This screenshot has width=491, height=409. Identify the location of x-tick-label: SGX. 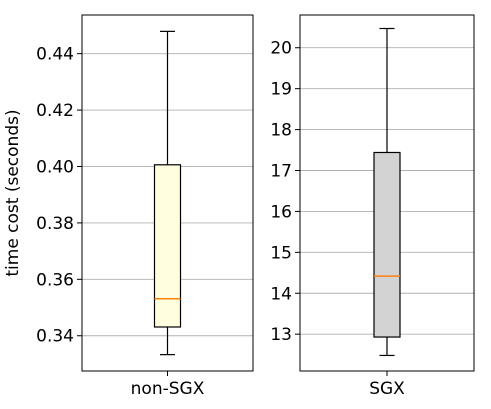
(387, 389).